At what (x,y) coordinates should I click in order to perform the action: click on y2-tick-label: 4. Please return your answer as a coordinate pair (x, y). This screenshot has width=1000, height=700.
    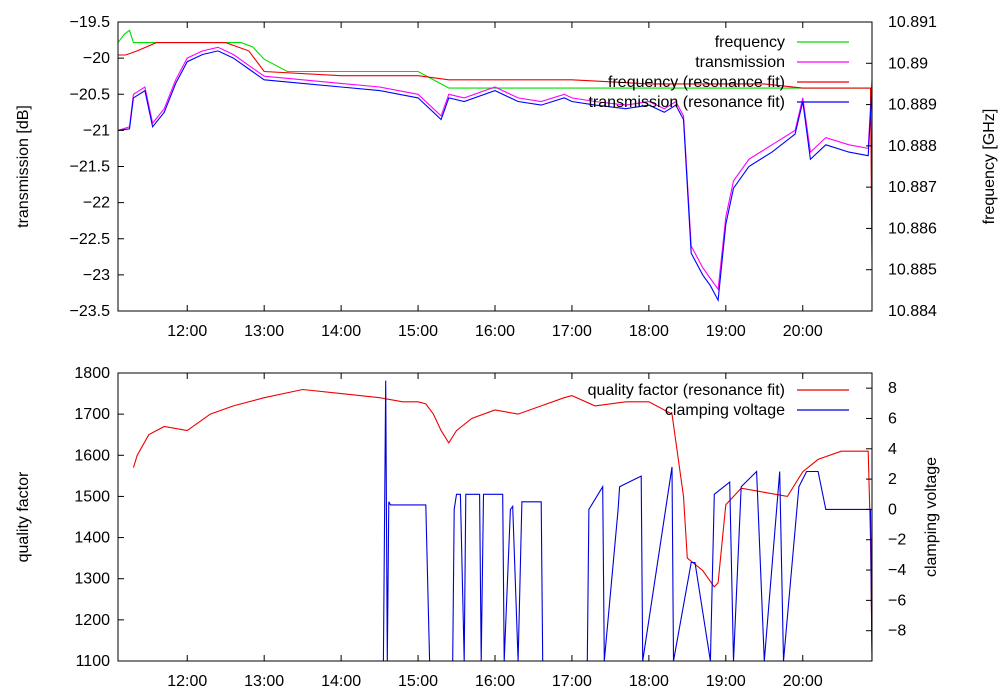
    Looking at the image, I should click on (892, 449).